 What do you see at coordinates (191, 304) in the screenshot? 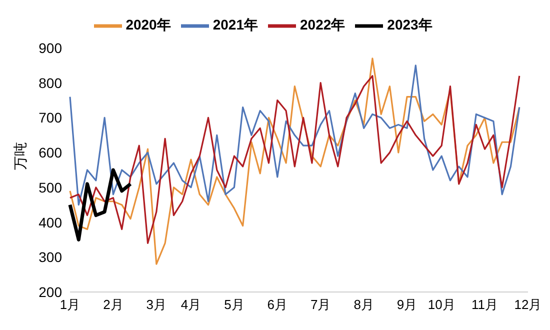
I see `x-tick-label: 4月` at bounding box center [191, 304].